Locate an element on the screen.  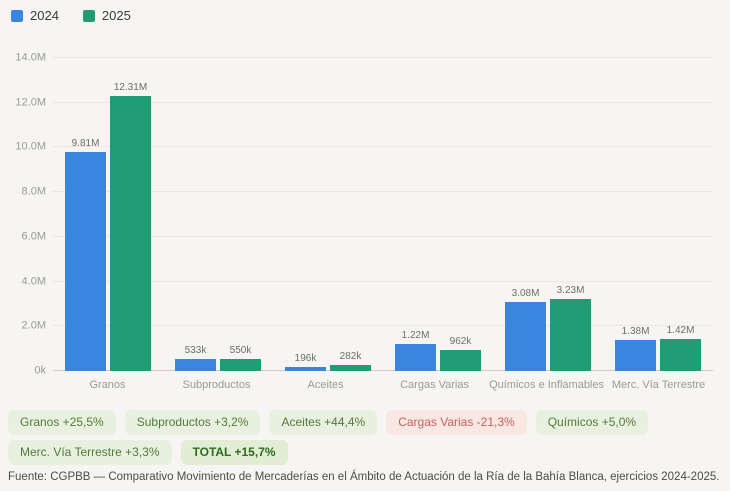
badge-positive: Aceites +44,4% is located at coordinates (323, 422).